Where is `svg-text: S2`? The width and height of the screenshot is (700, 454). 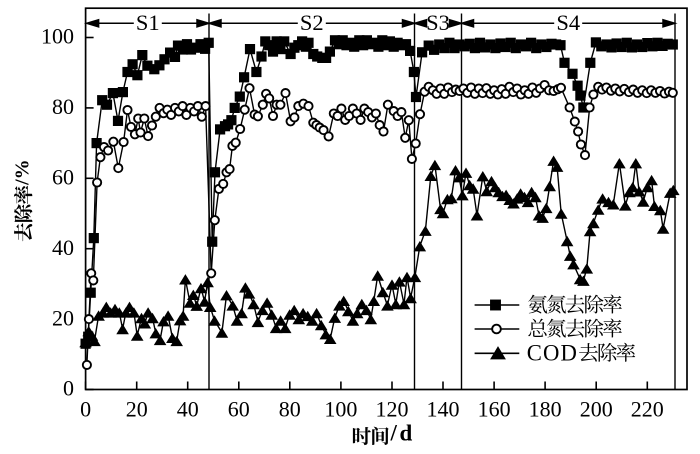 svg-text: S2 is located at coordinates (312, 22).